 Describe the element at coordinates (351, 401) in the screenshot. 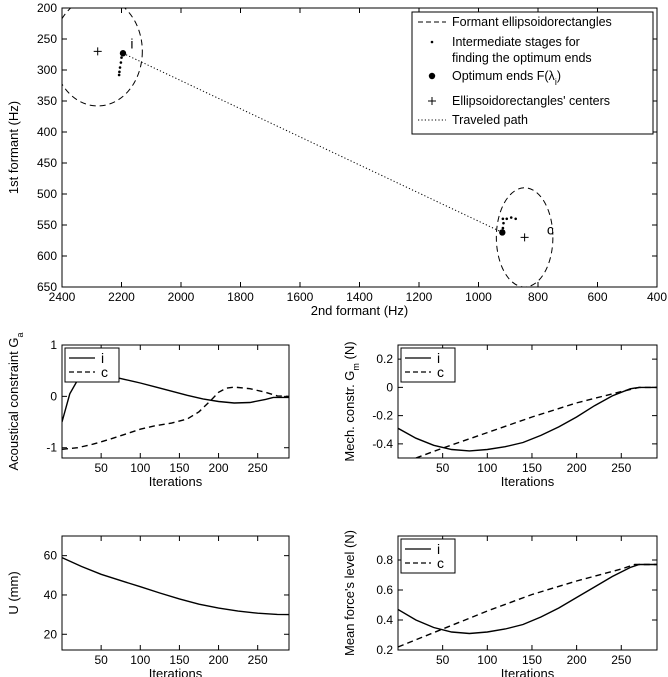

I see `y-axis-label: Mech. constr. Gm (N)` at that location.